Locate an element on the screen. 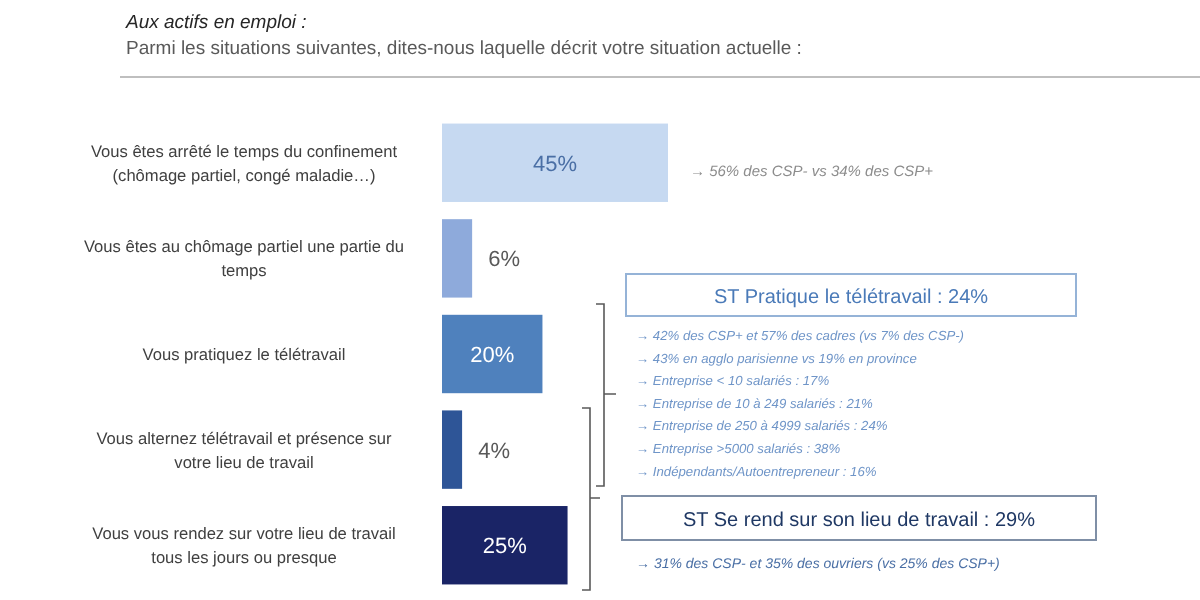  text: ST Pratique le télétravail : 24% is located at coordinates (851, 298).